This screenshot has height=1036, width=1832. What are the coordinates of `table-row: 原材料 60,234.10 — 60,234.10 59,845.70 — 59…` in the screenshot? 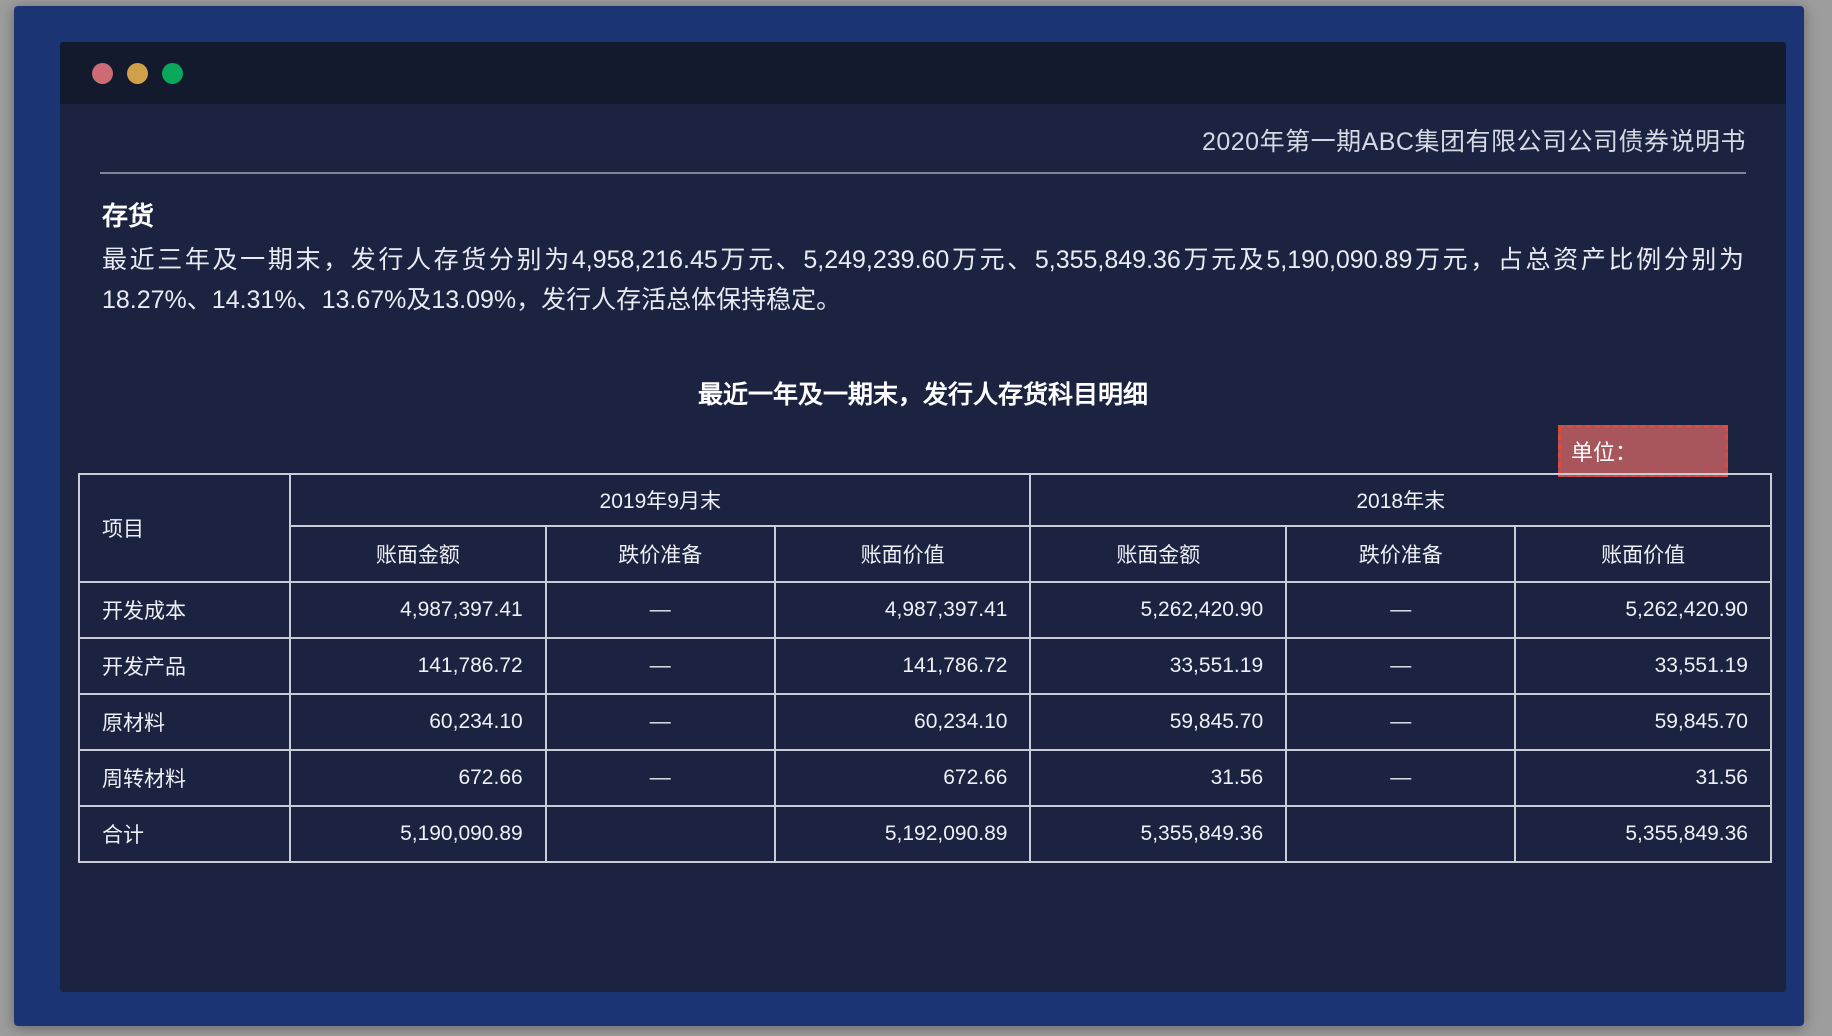 It's located at (924, 721).